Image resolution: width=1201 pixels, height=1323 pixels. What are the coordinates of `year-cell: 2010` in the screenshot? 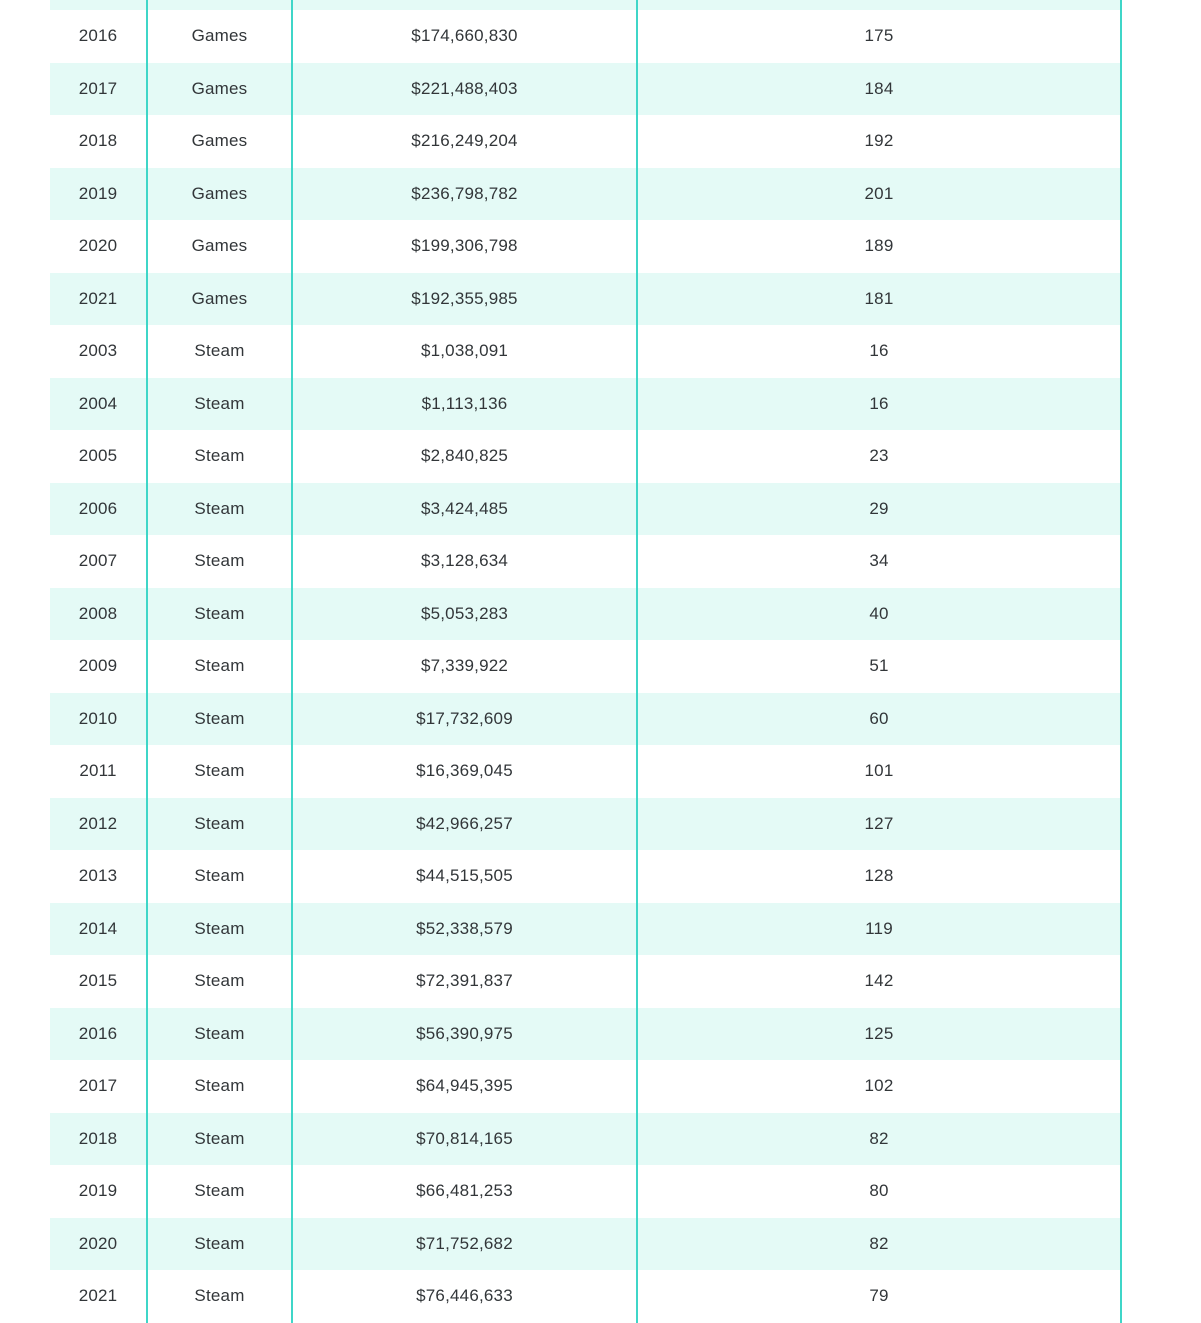 It's located at (99, 718).